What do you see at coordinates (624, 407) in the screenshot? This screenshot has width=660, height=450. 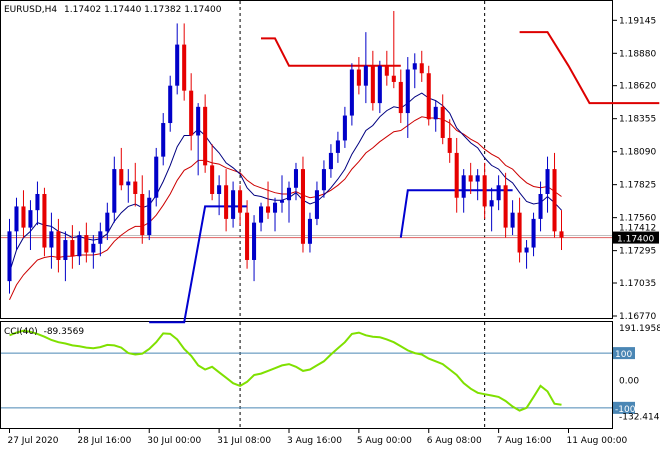 I see `cci-level-badge` at bounding box center [624, 407].